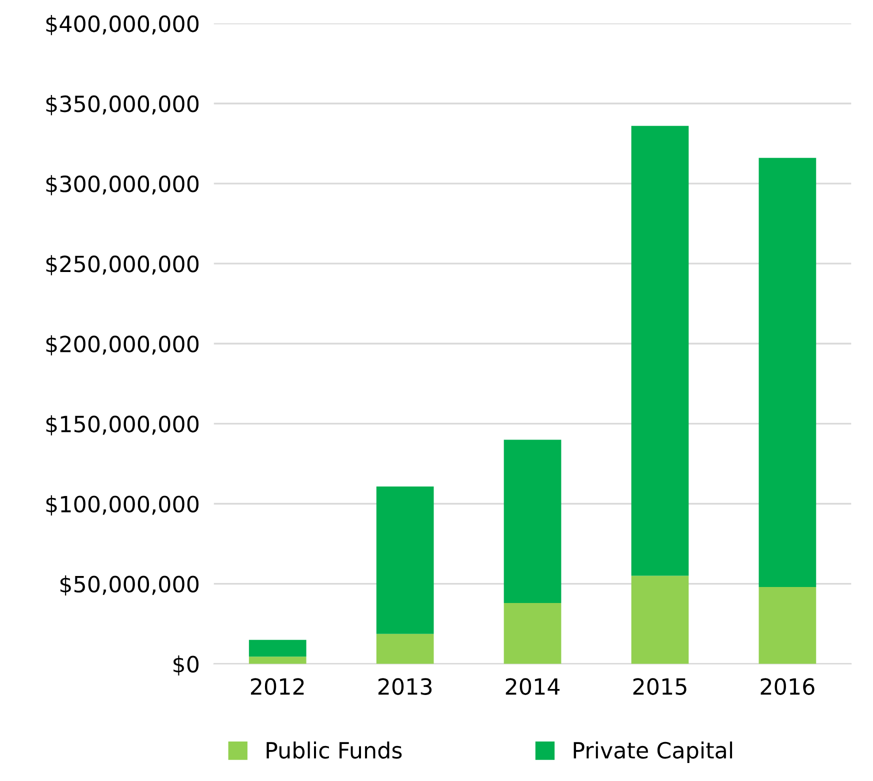 This screenshot has width=873, height=781. What do you see at coordinates (122, 25) in the screenshot?
I see `y-tick-label: $400,000,000` at bounding box center [122, 25].